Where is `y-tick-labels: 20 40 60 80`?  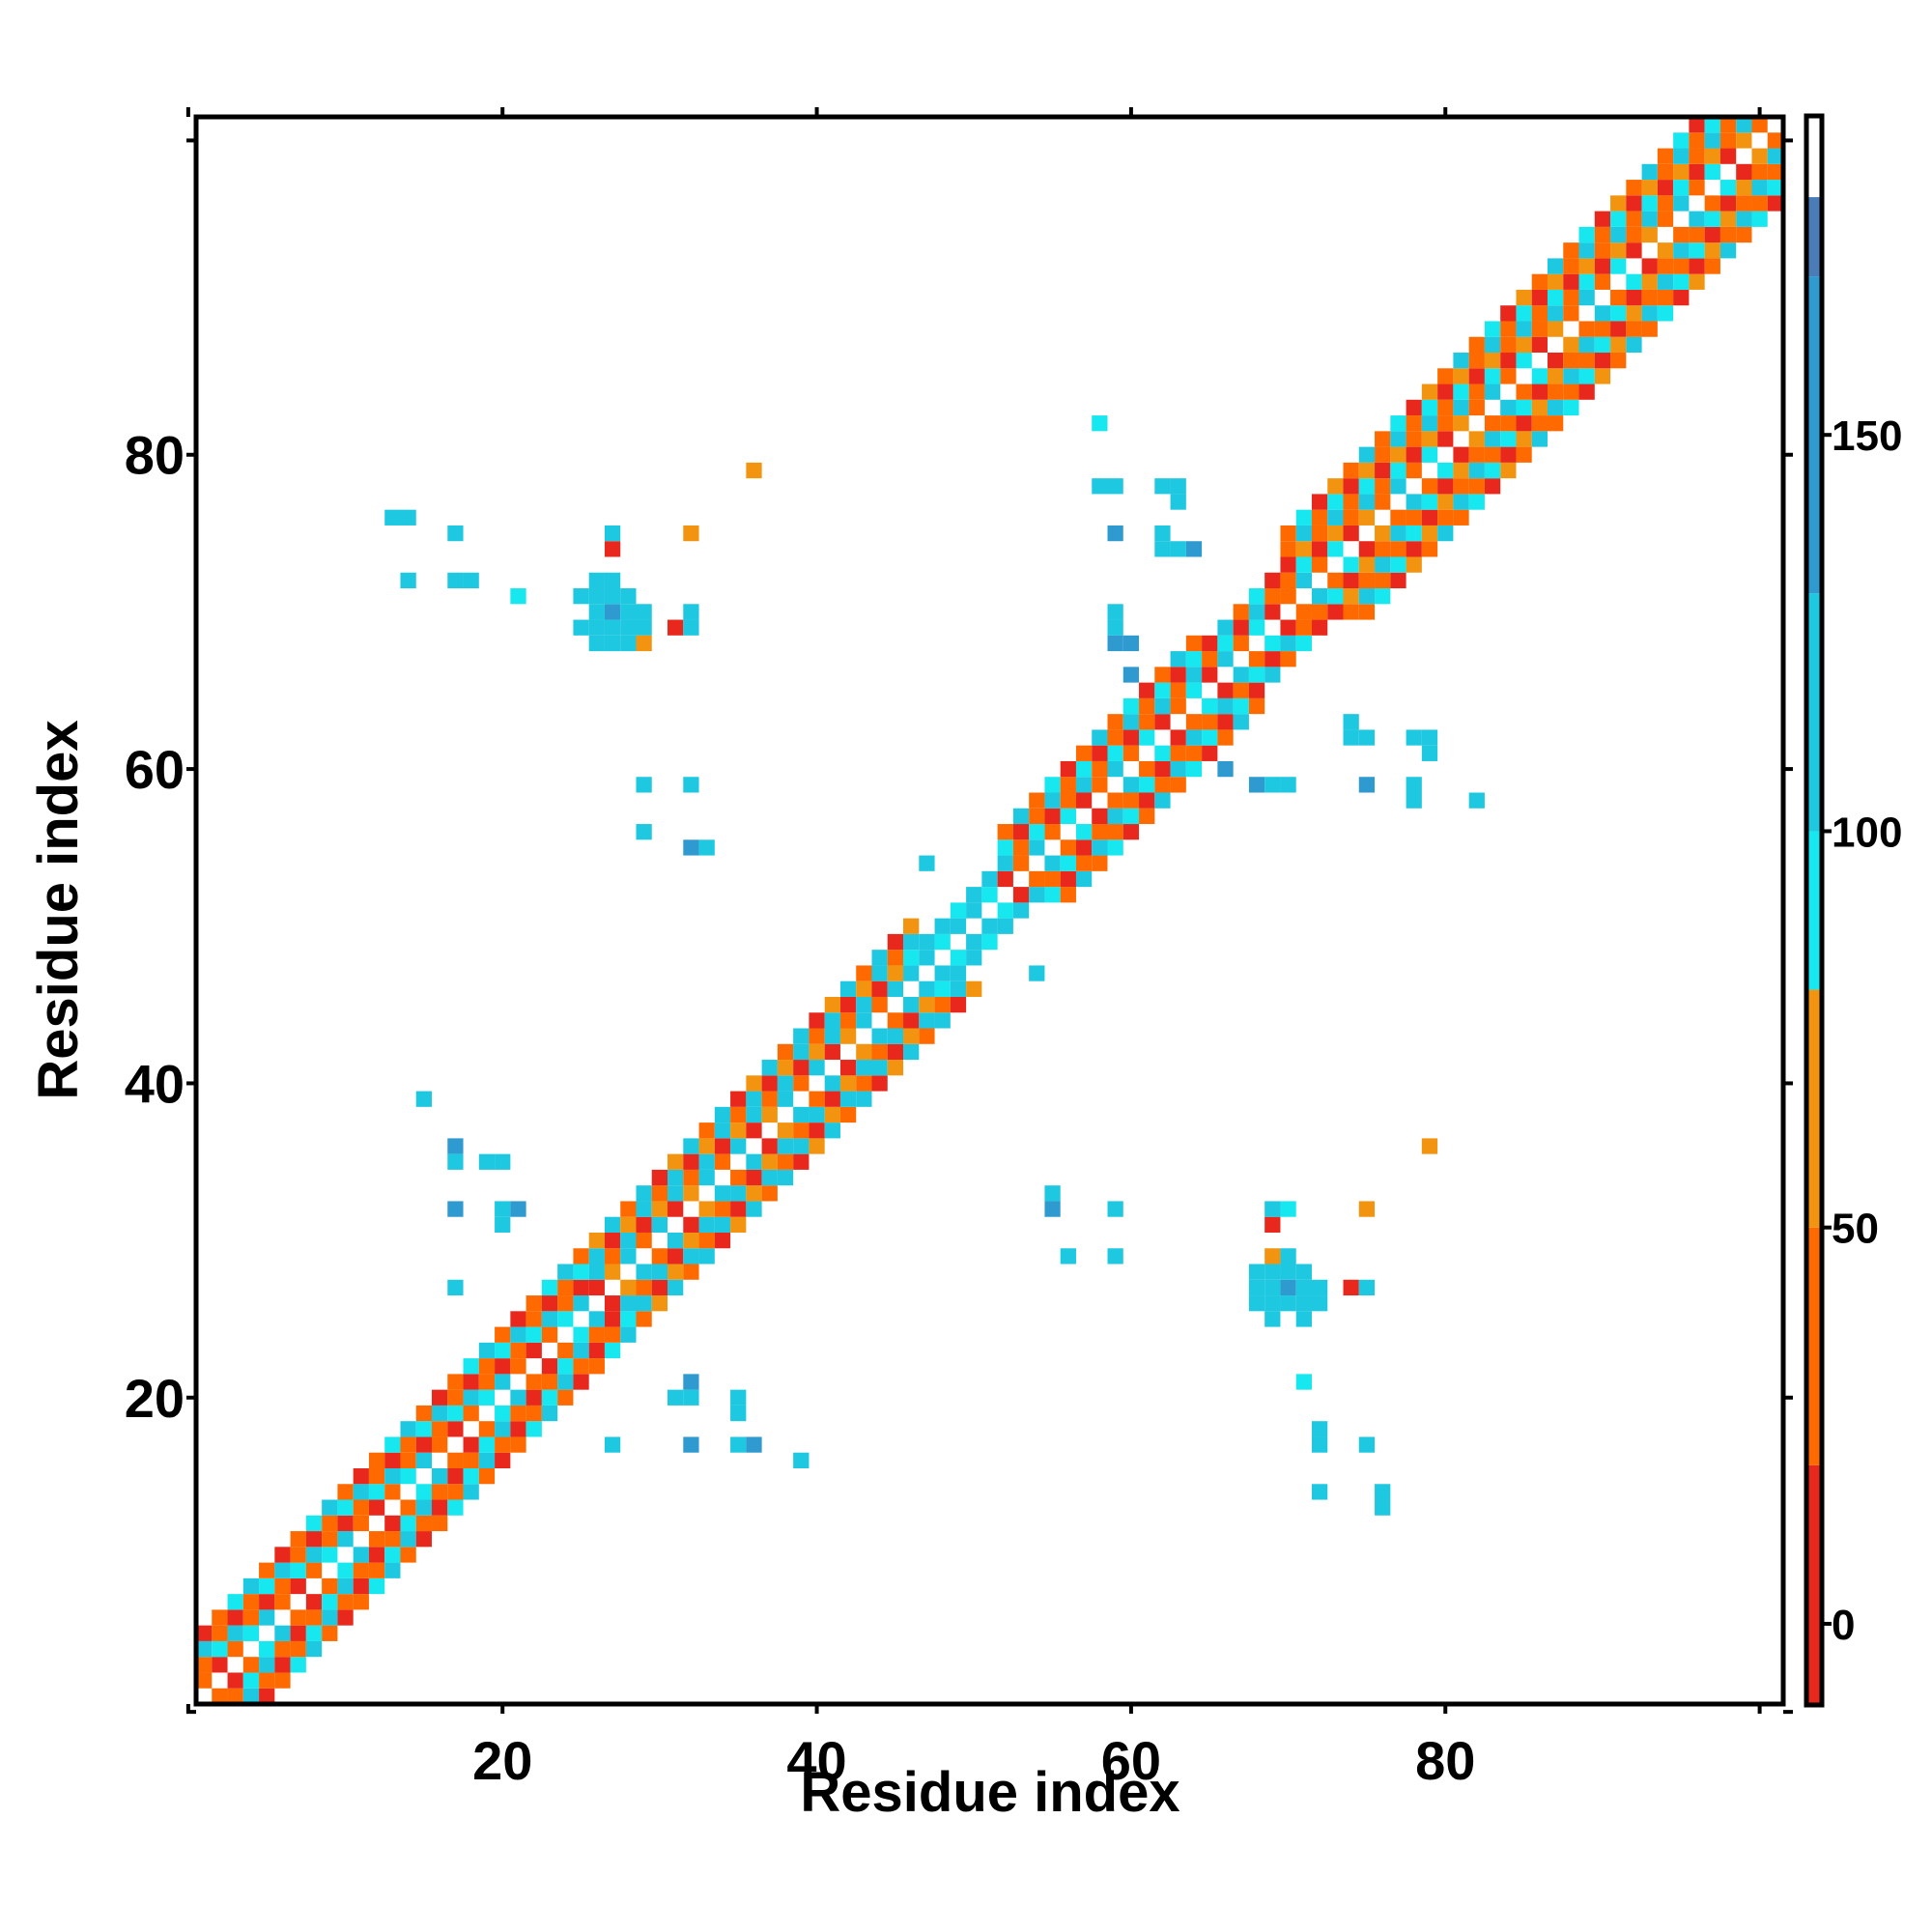 y-tick-labels: 20 40 60 80 is located at coordinates (155, 927).